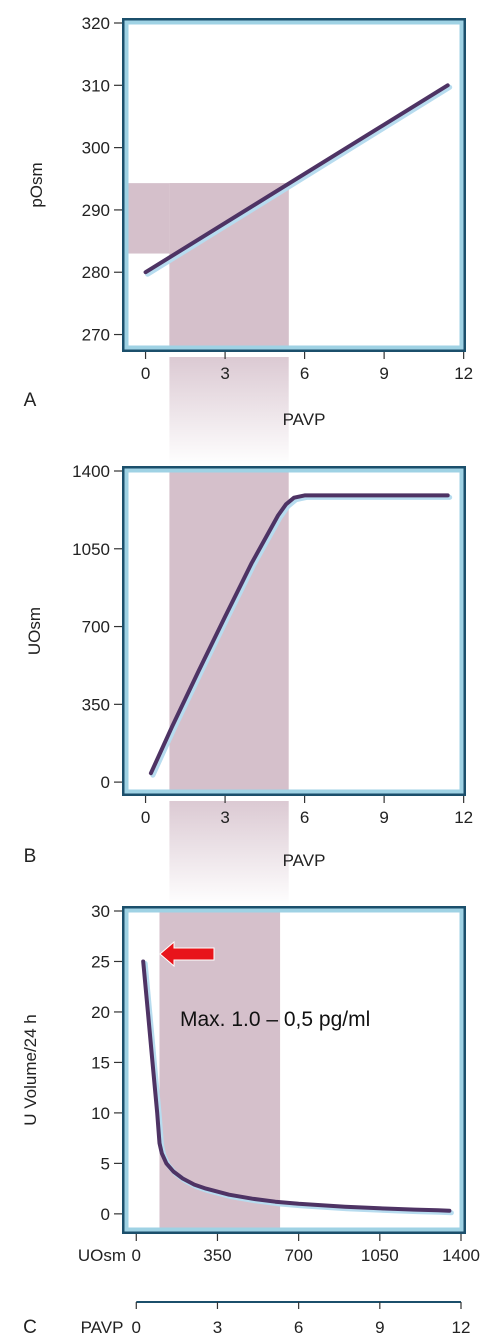  What do you see at coordinates (96, 148) in the screenshot?
I see `y-tick-label: 300` at bounding box center [96, 148].